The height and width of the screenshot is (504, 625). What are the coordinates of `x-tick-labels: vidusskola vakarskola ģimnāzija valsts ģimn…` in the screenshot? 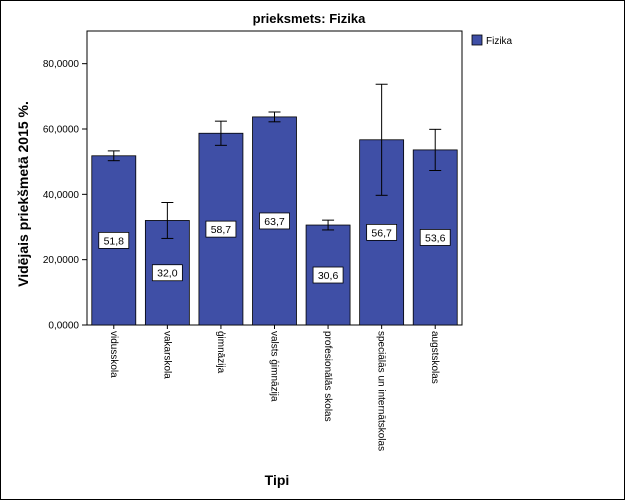 It's located at (274, 388).